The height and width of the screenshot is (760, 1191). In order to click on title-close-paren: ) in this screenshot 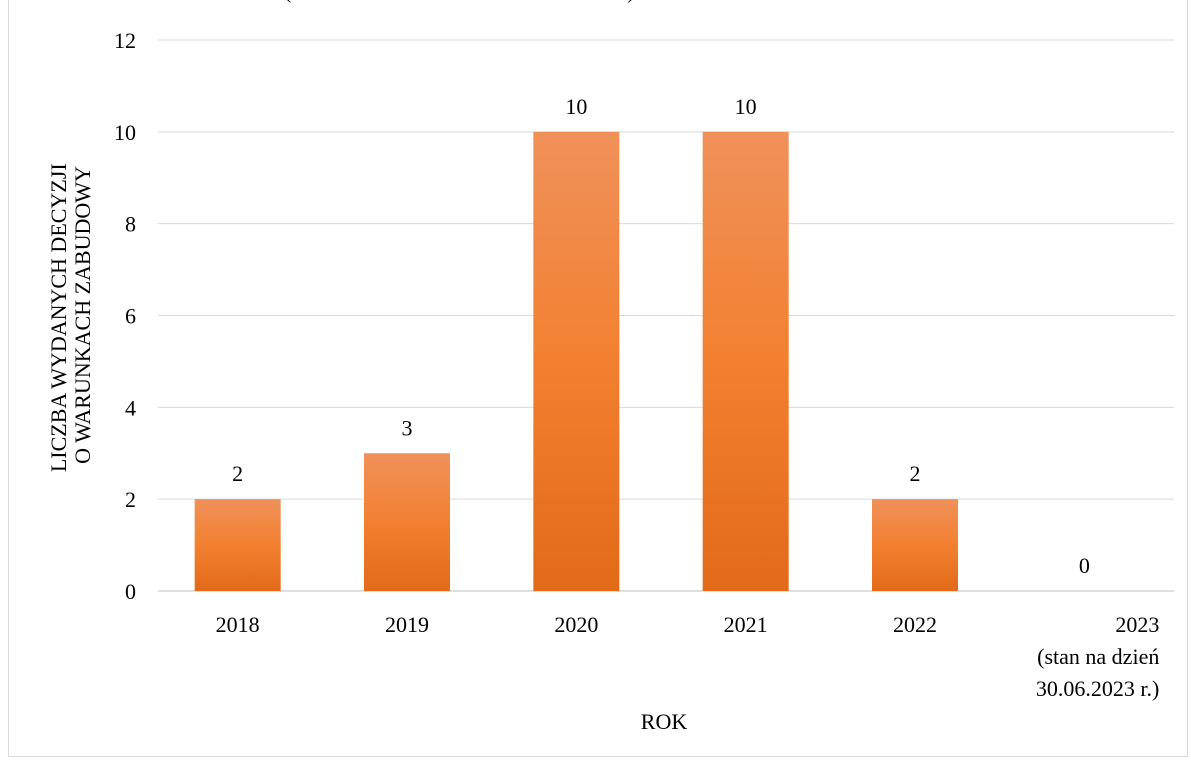, I will do `click(630, 1)`.